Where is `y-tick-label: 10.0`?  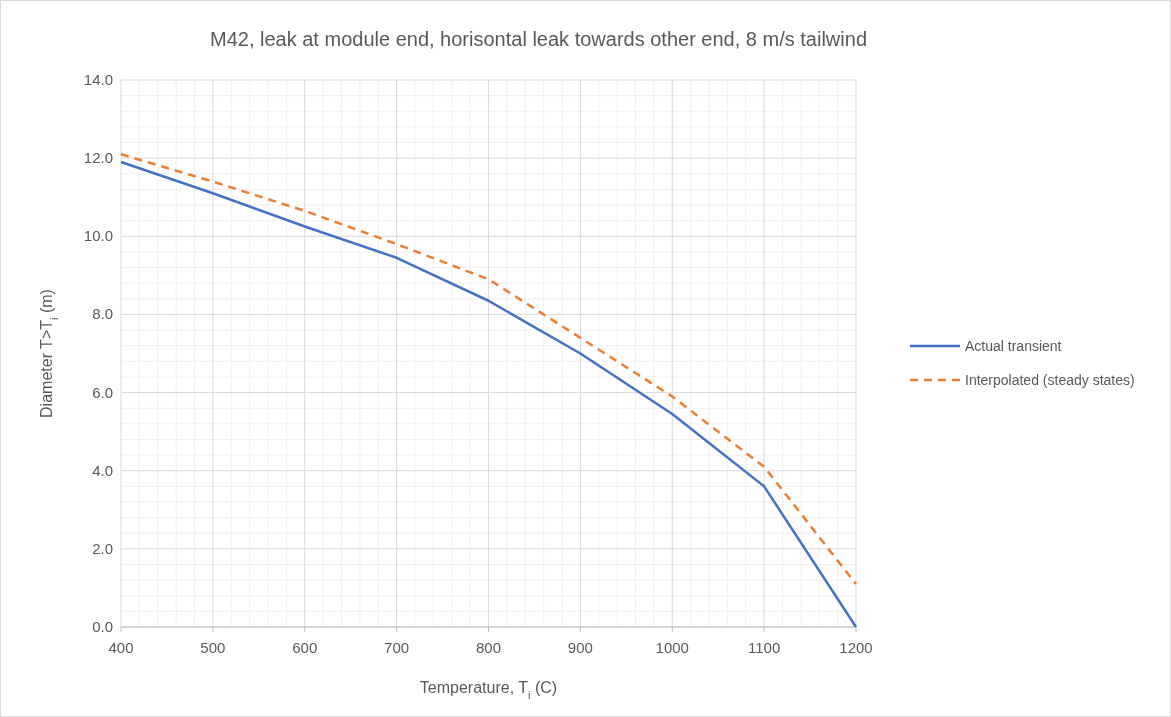
y-tick-label: 10.0 is located at coordinates (98, 236).